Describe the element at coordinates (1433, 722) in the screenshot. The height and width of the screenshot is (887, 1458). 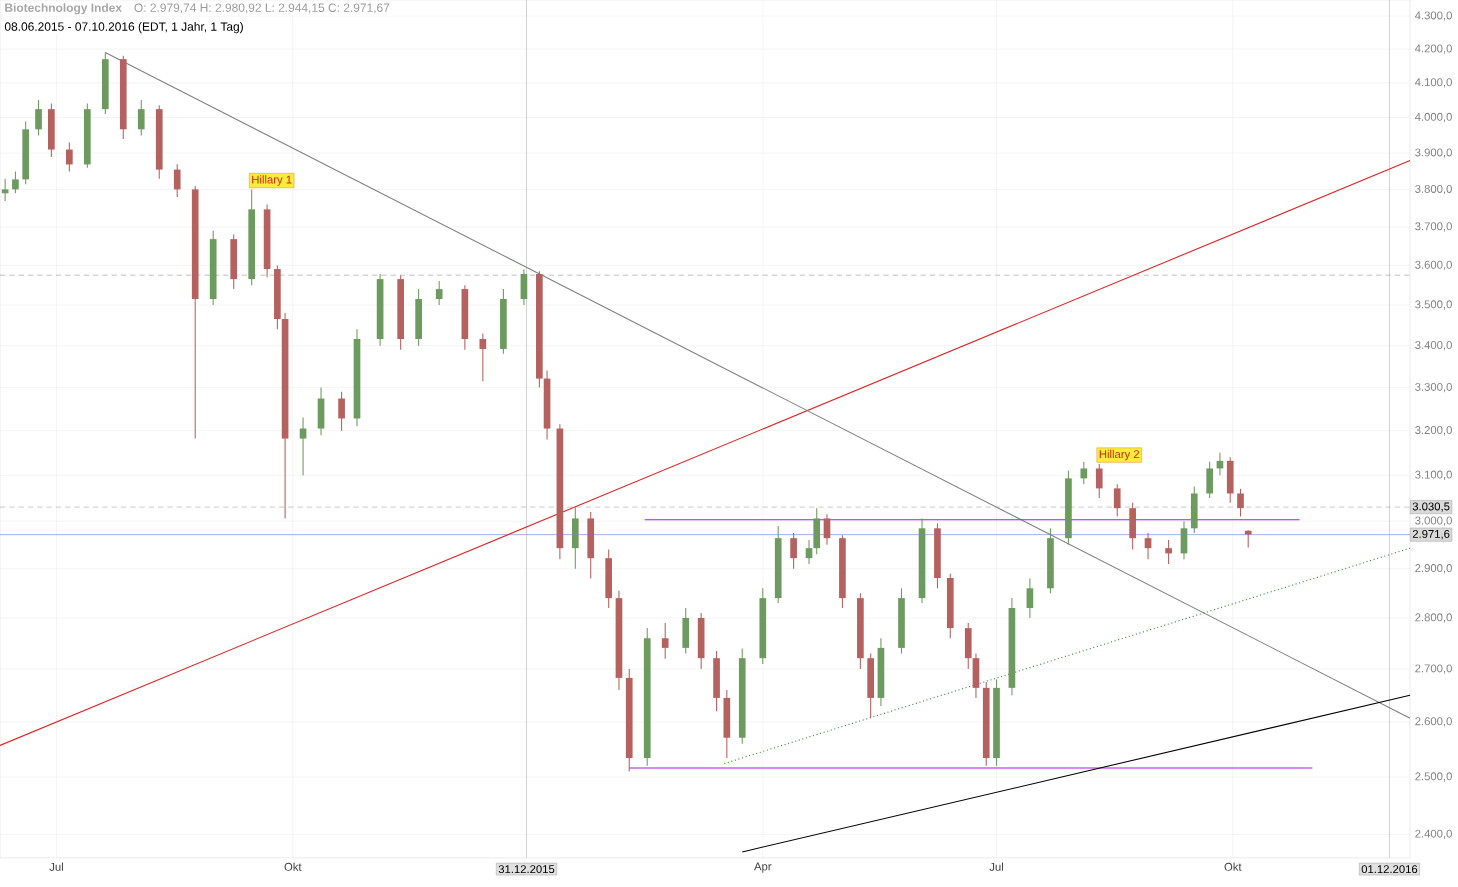
I see `y-tick-label: 2.600,0` at that location.